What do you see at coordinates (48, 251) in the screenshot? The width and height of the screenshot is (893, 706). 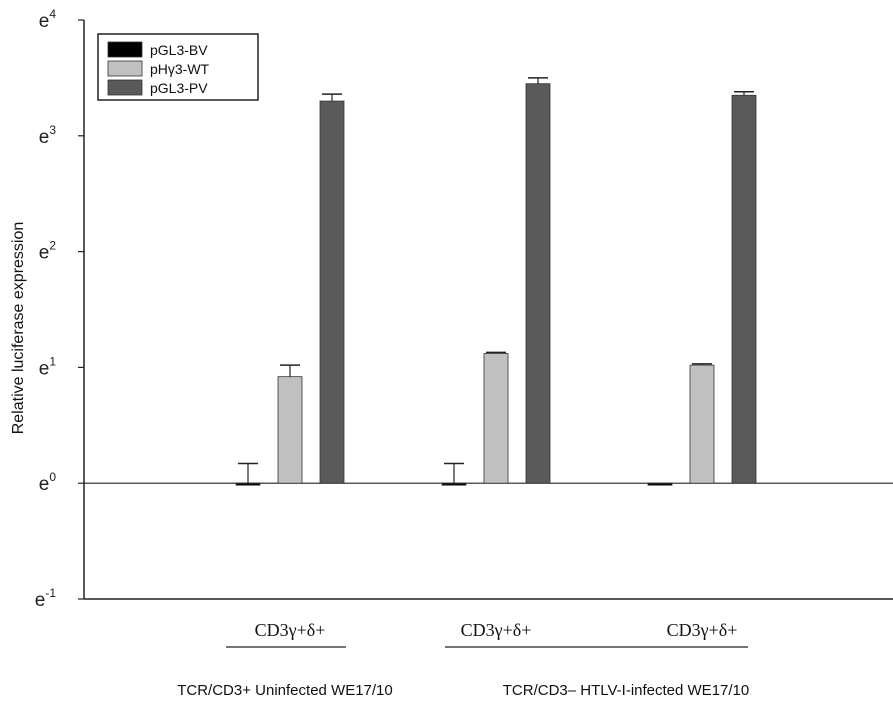 I see `y-tick-label: e2` at bounding box center [48, 251].